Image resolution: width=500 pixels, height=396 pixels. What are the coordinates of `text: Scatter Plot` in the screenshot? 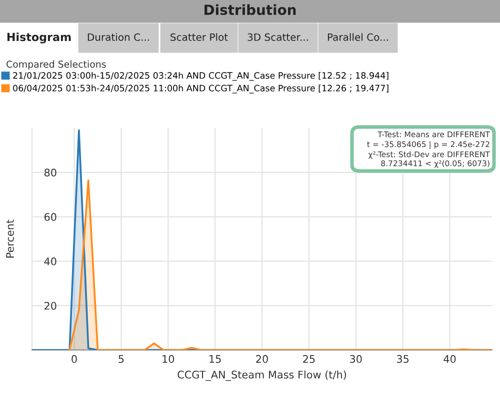 It's located at (199, 37).